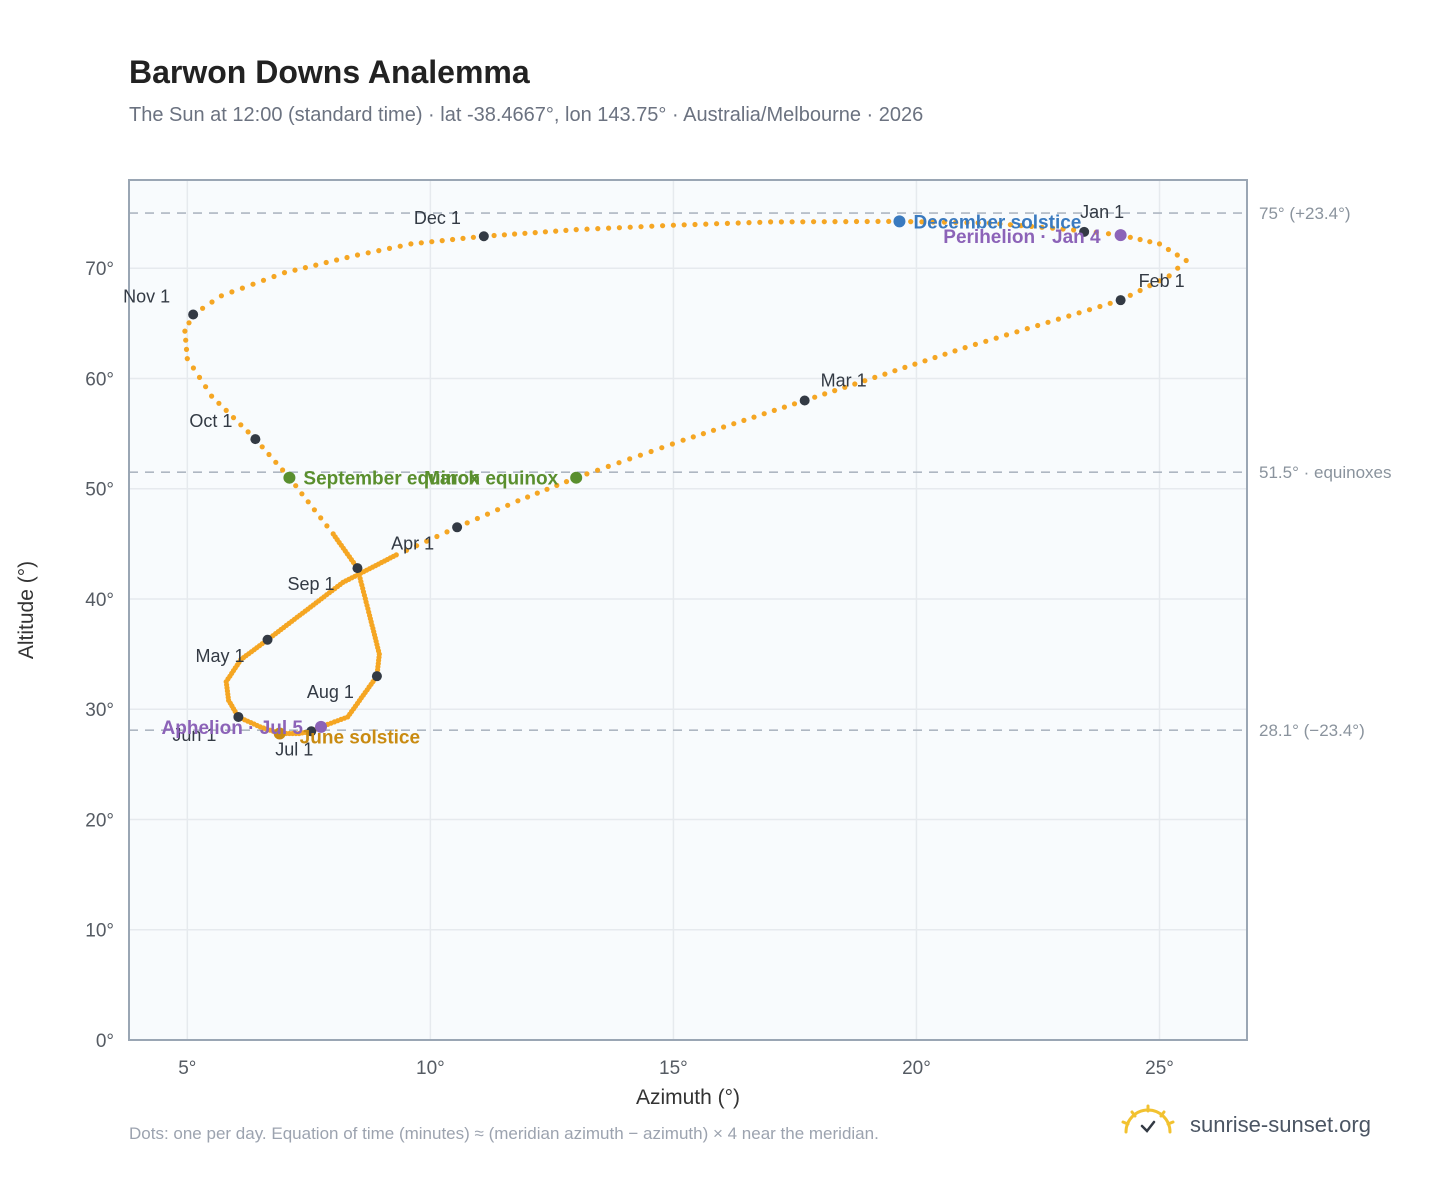 Image resolution: width=1448 pixels, height=1188 pixels. Describe the element at coordinates (844, 381) in the screenshot. I see `month-label: Mar 1` at that location.